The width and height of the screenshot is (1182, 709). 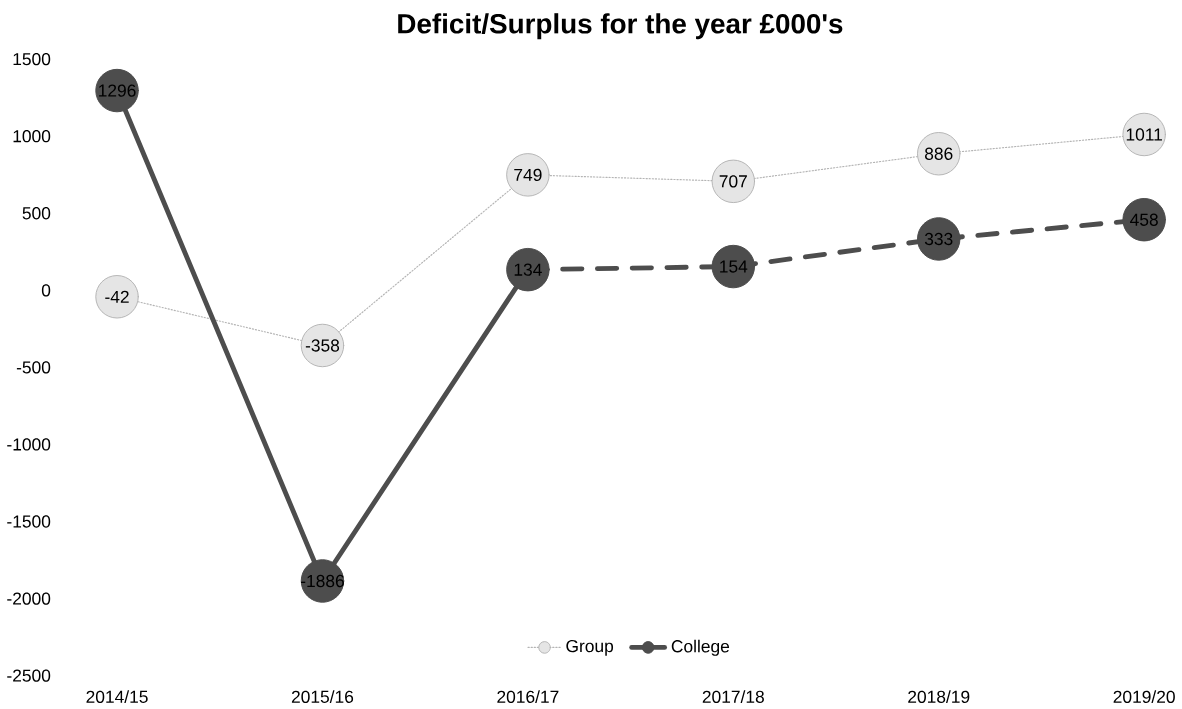 I want to click on y-tick-label: 0, so click(x=46, y=290).